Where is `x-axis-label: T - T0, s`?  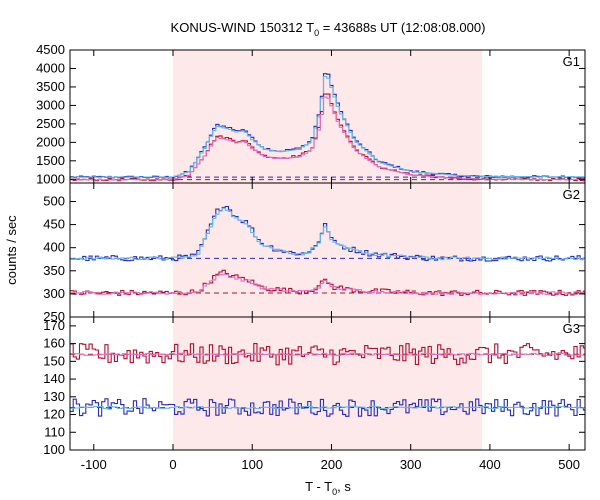
x-axis-label: T - T0, s is located at coordinates (328, 488).